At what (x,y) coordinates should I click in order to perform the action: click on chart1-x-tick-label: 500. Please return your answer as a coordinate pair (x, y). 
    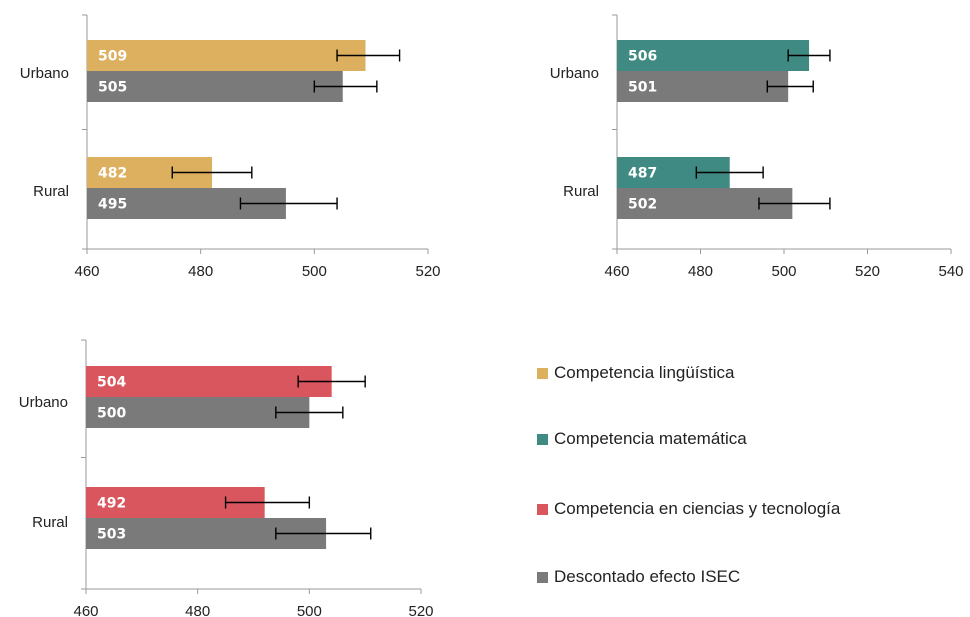
    Looking at the image, I should click on (314, 271).